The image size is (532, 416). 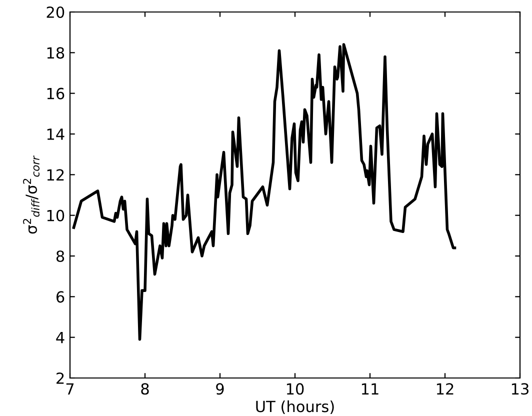 I want to click on y-tick-label: 12, so click(x=55, y=174).